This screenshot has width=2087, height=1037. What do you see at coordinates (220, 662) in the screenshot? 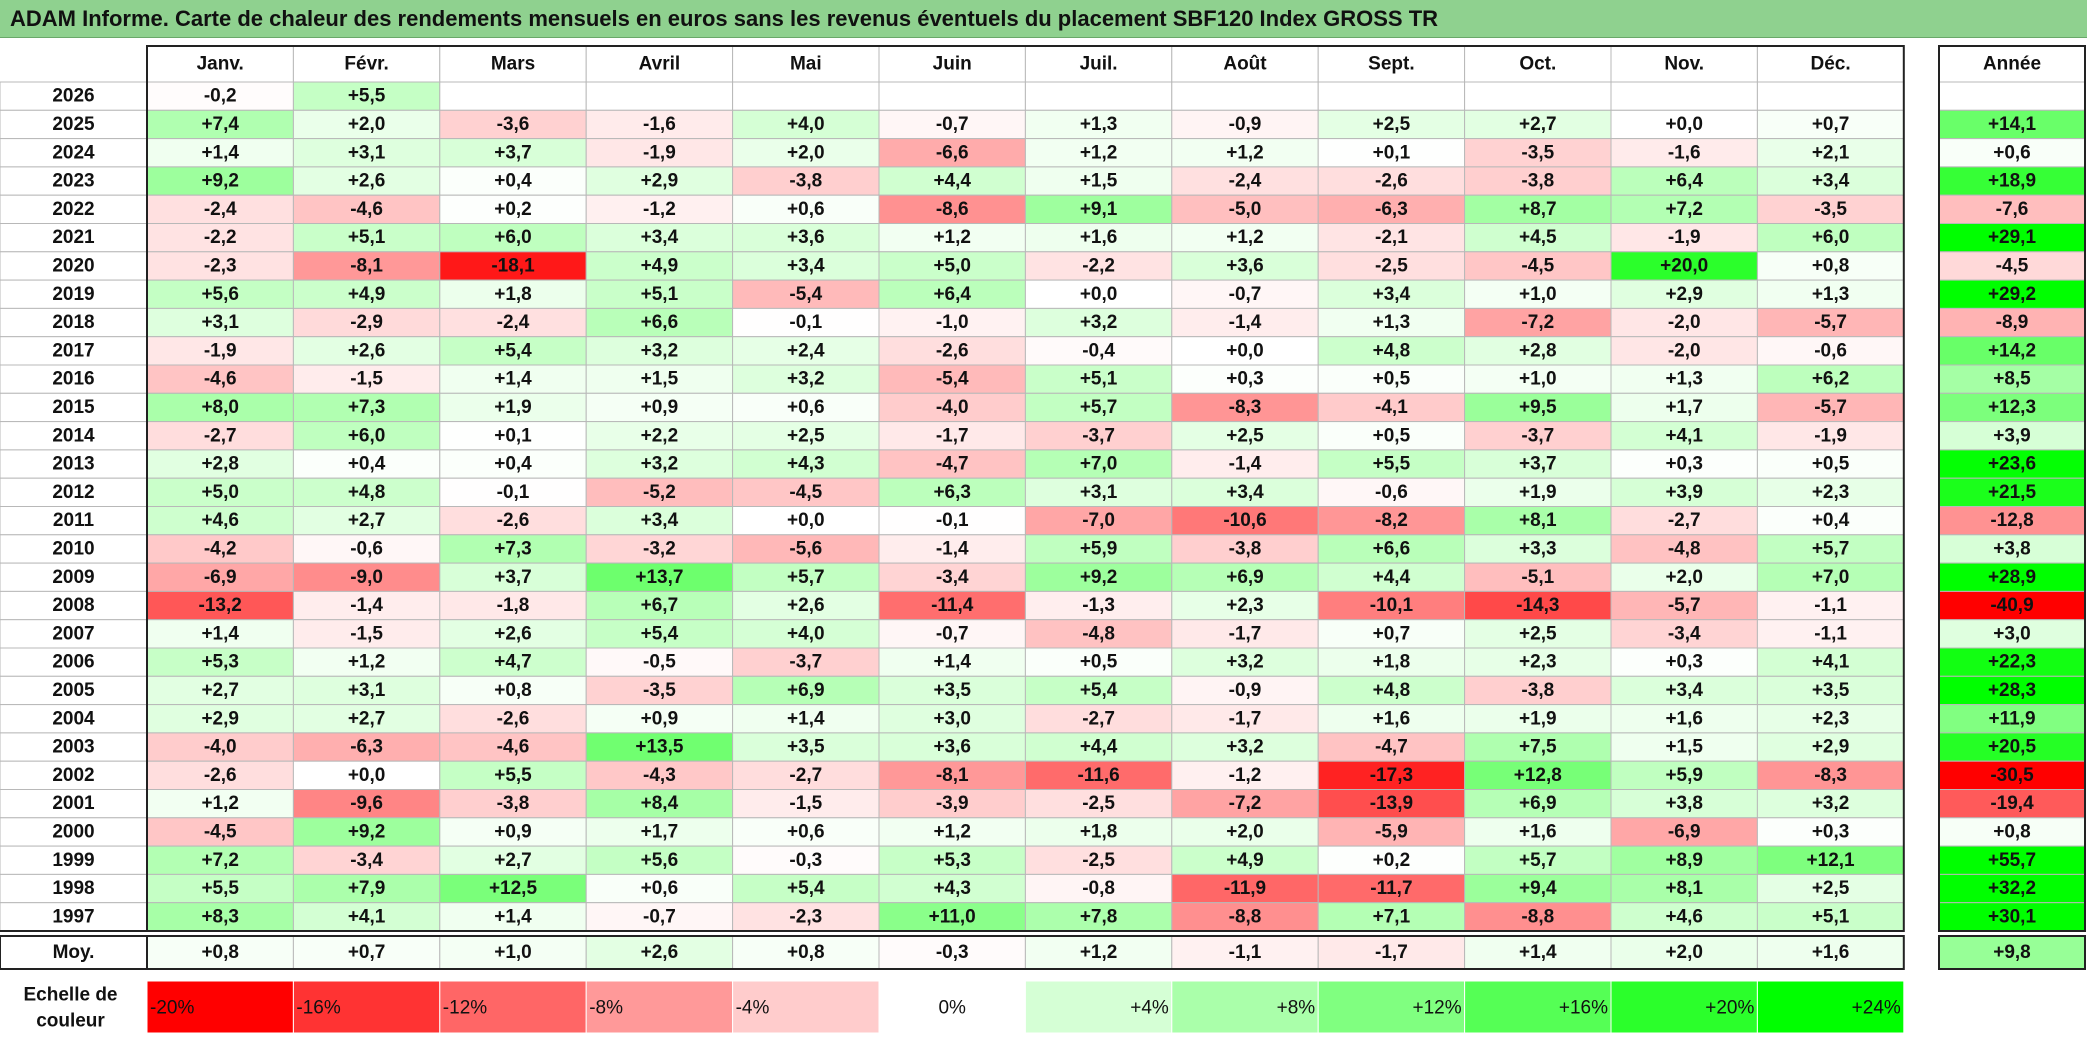
I see `heat-cell-value: +5,3` at bounding box center [220, 662].